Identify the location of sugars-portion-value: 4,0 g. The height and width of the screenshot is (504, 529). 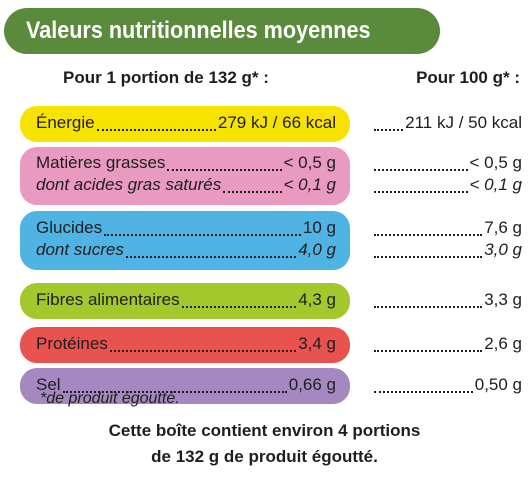
(317, 249).